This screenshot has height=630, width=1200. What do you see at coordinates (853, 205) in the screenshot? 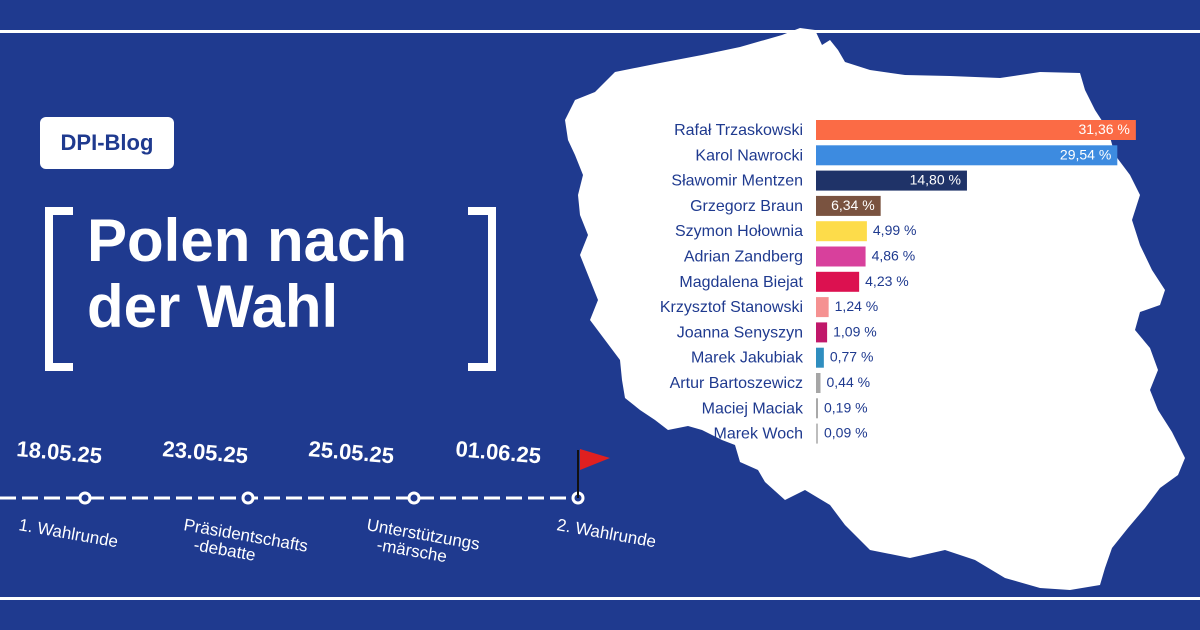
I see `bar-value-label: 6,34 %` at bounding box center [853, 205].